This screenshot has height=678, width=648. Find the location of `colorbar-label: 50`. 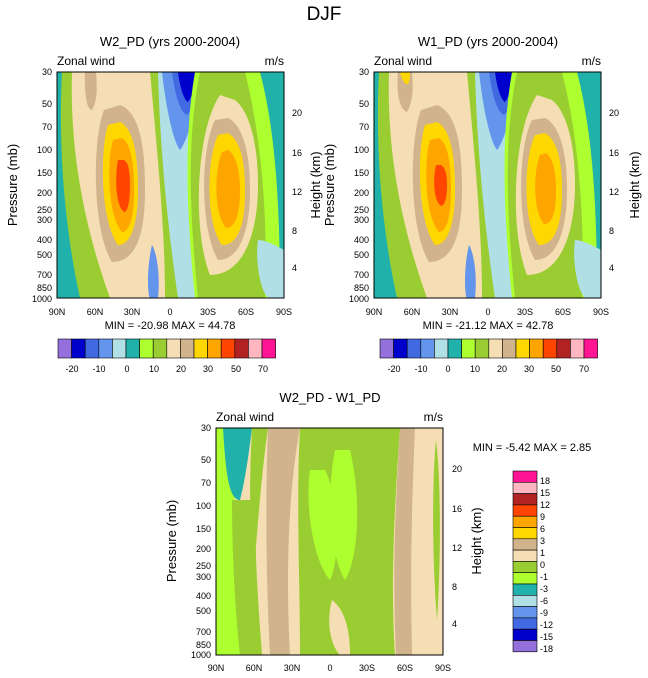

colorbar-label: 50 is located at coordinates (236, 369).